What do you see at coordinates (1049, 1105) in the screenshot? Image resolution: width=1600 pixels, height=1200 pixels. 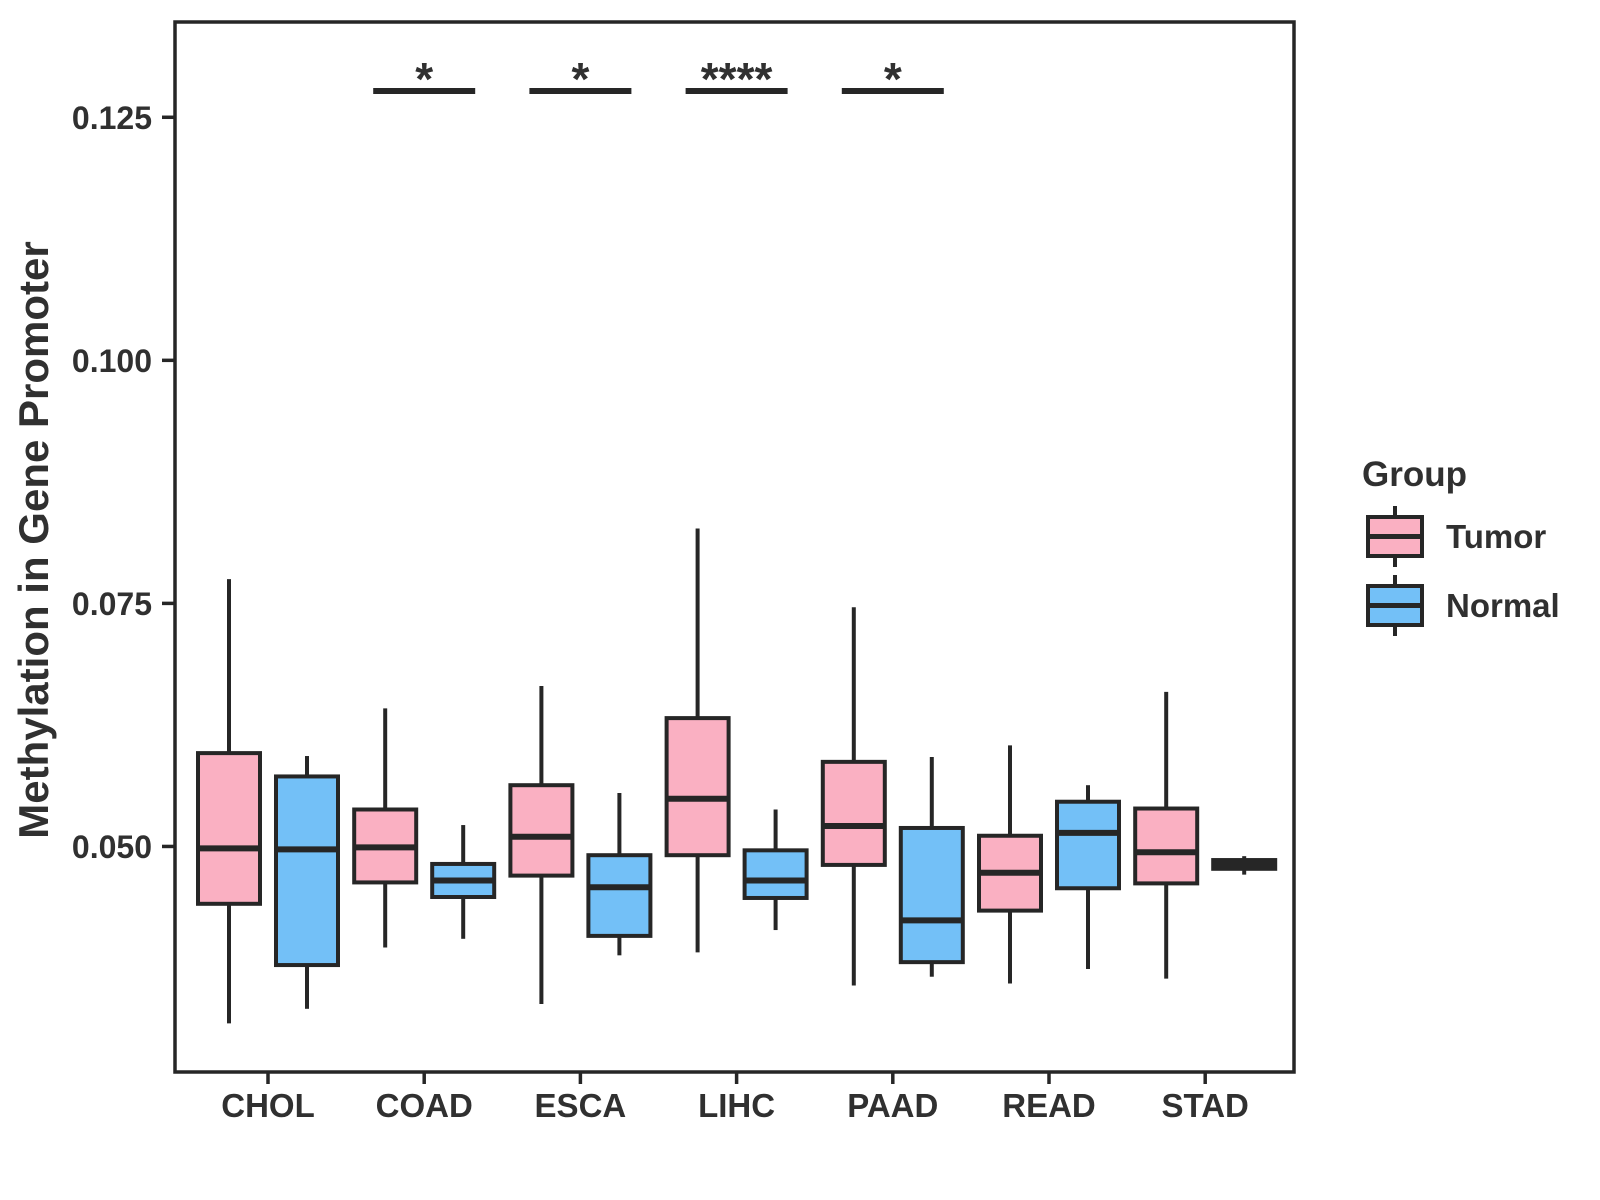 I see `x-tick-label-read: READ` at bounding box center [1049, 1105].